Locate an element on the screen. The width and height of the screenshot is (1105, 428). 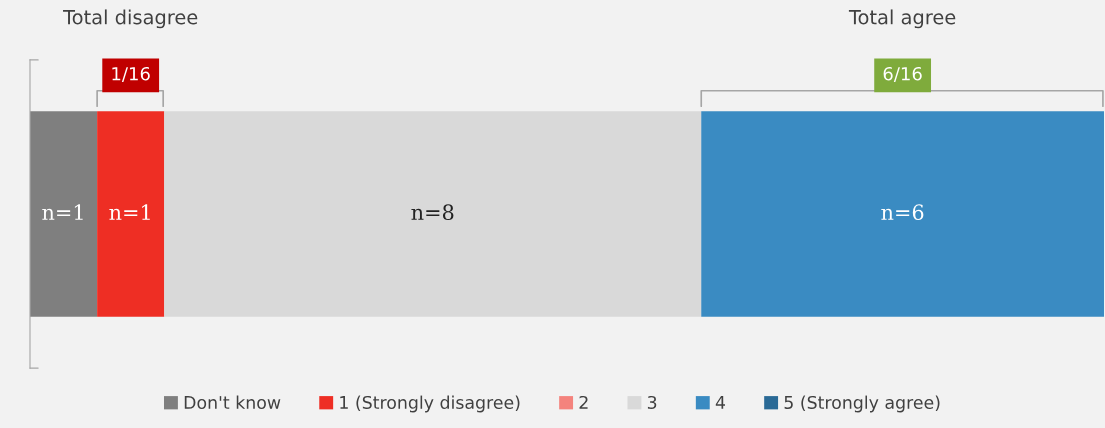
text: 1/16 is located at coordinates (131, 74).